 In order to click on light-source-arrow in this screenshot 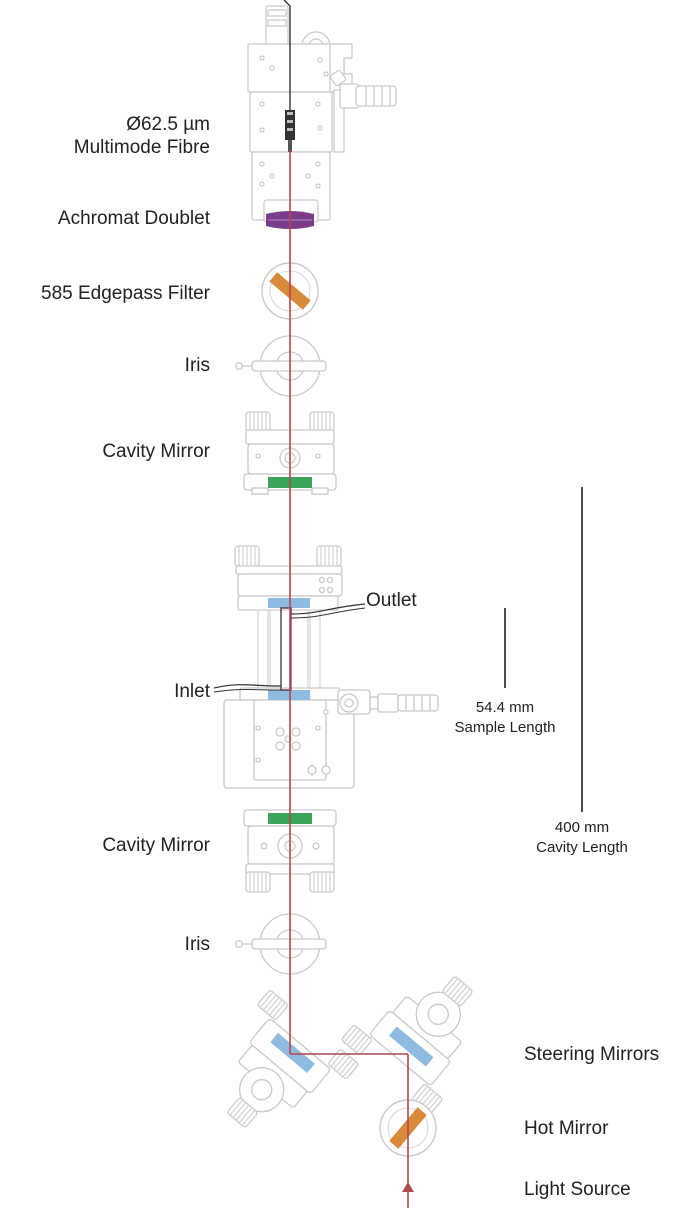, I will do `click(408, 1187)`.